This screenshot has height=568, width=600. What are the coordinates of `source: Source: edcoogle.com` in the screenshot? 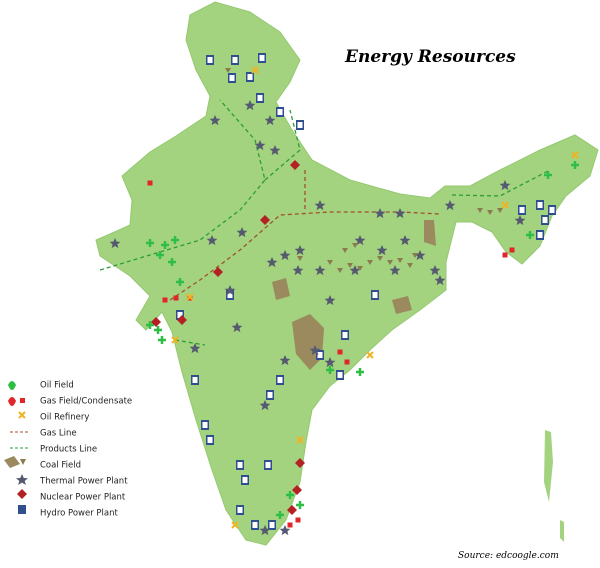 It's located at (508, 556).